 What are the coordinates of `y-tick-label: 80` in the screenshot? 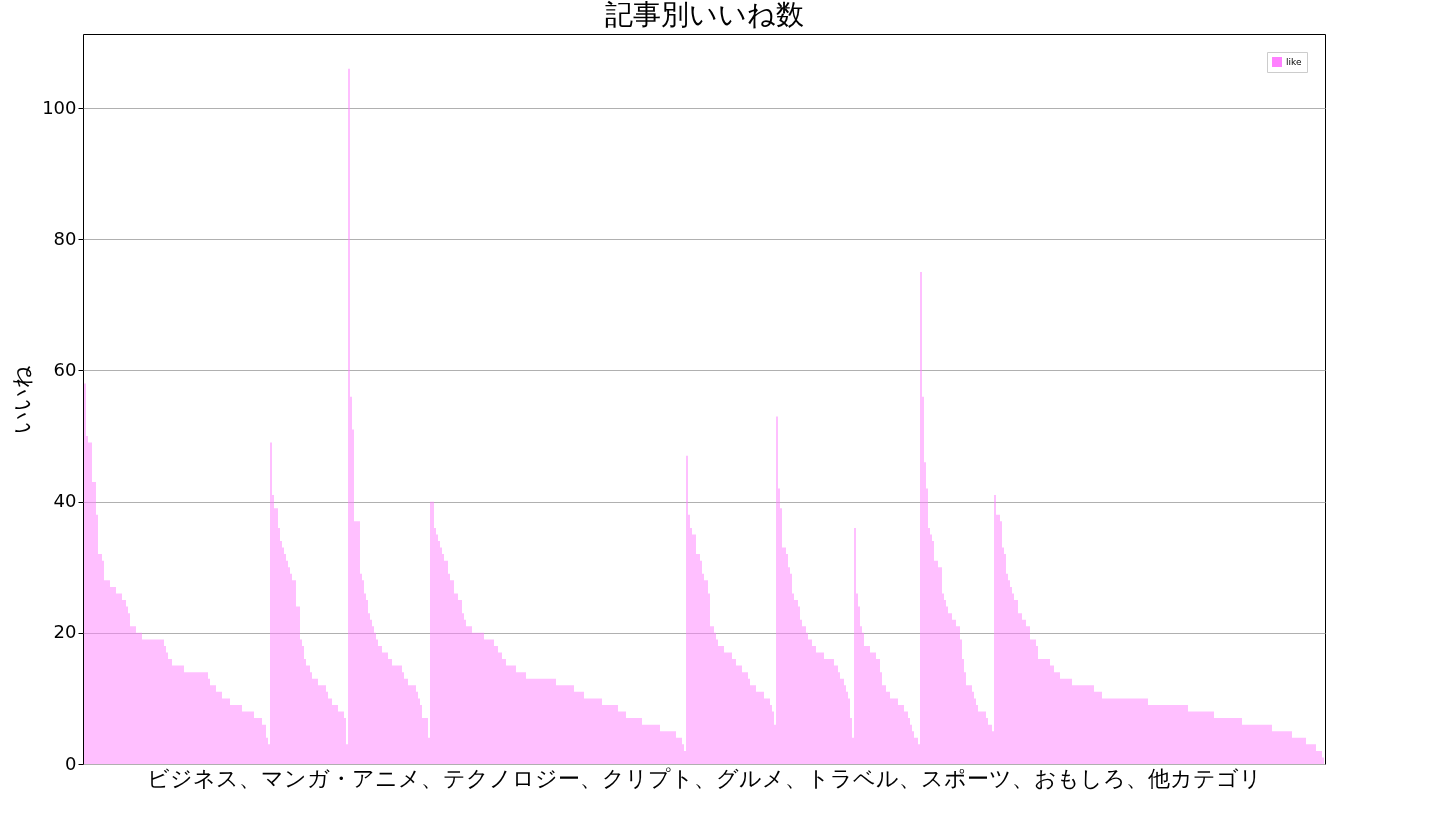 It's located at (65, 238).